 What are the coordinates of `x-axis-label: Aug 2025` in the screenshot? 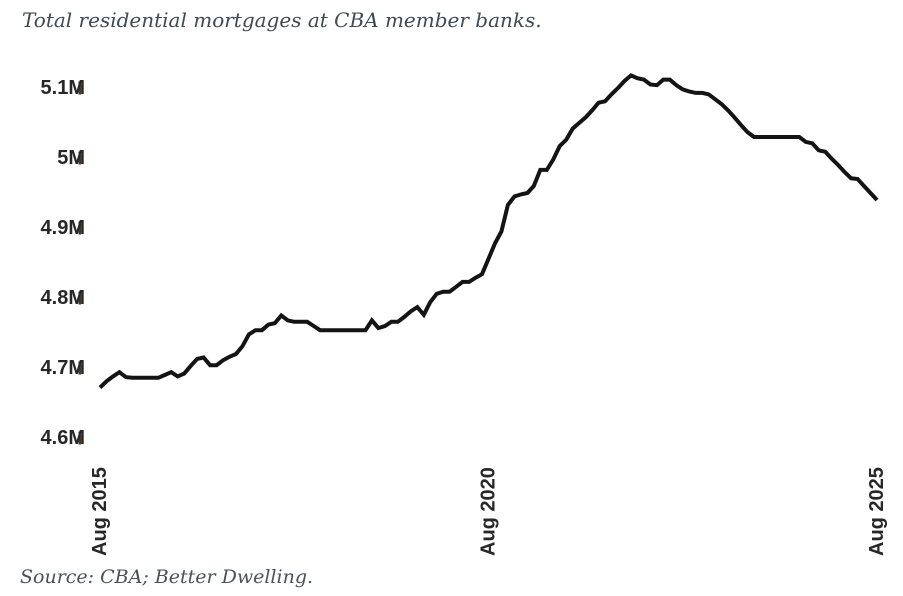 It's located at (877, 511).